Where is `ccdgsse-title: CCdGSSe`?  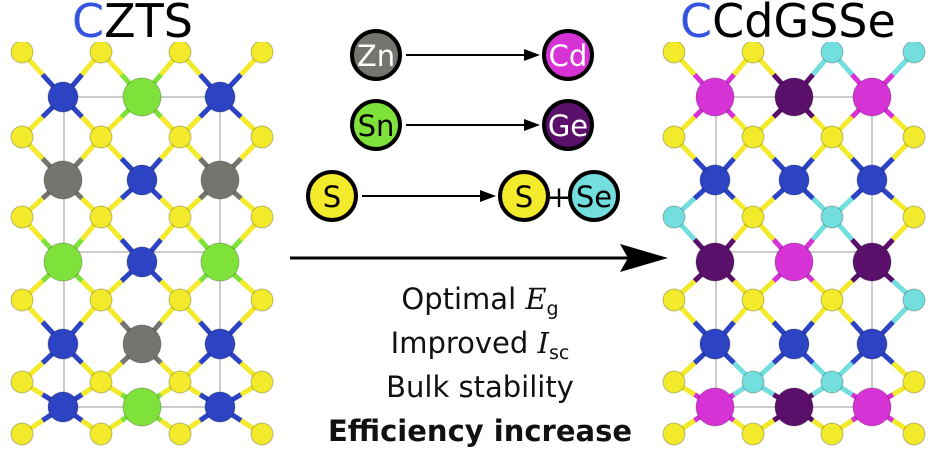 ccdgsse-title: CCdGSSe is located at coordinates (788, 24).